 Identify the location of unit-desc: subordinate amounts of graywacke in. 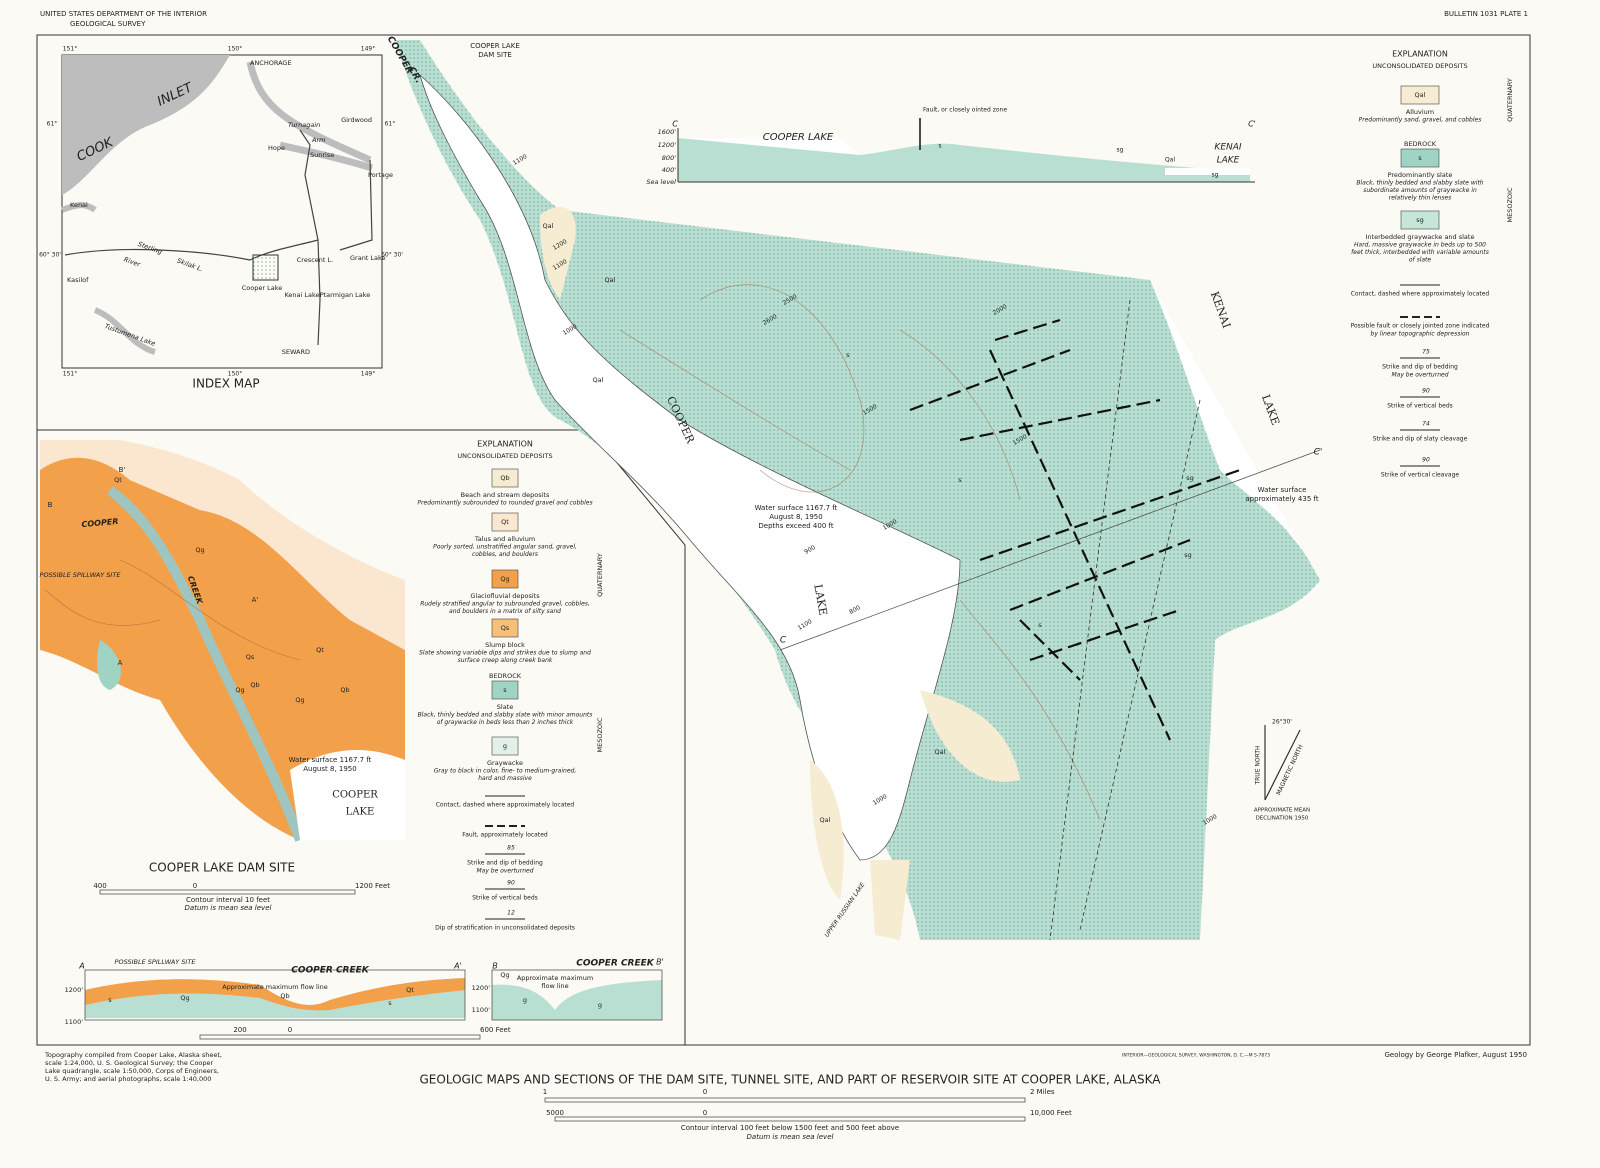
(1420, 190).